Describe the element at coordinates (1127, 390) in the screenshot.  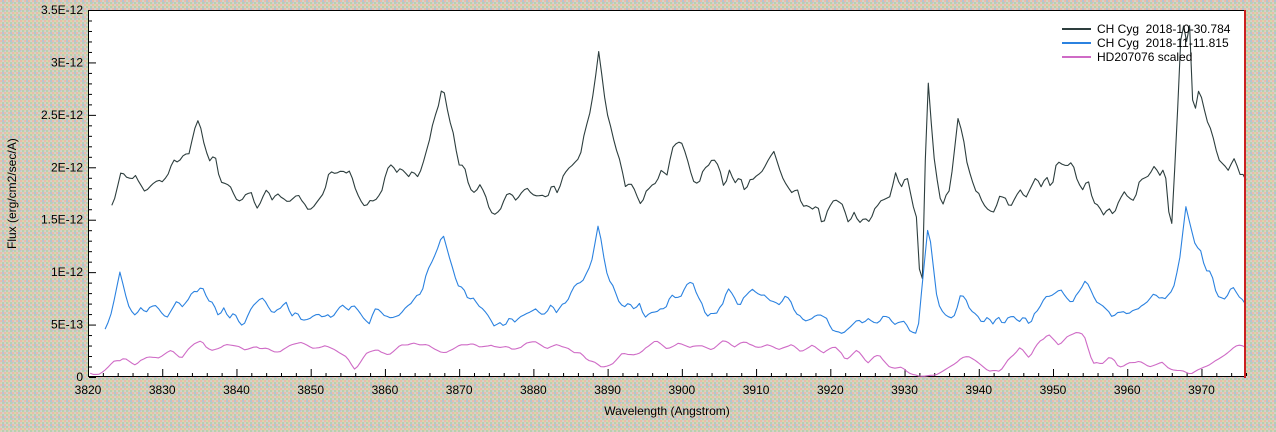
I see `x-tick-label: 3960` at that location.